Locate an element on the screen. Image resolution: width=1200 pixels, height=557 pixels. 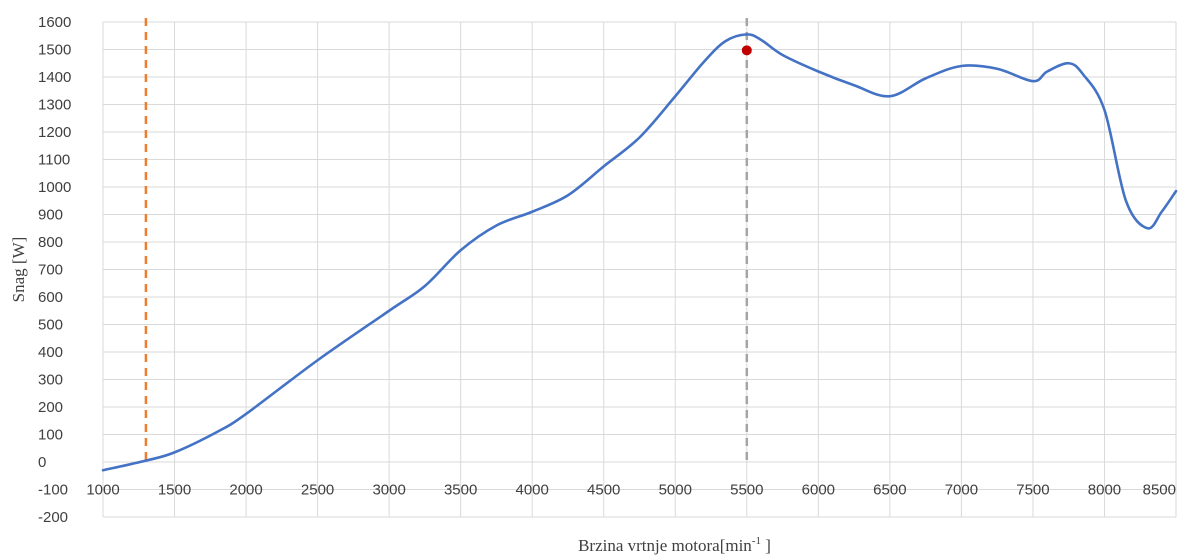
y-tick-label: 700 is located at coordinates (50, 270).